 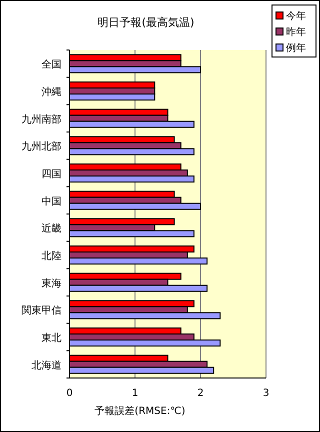 What do you see at coordinates (47, 365) in the screenshot?
I see `y-tick-label: 北海道` at bounding box center [47, 365].